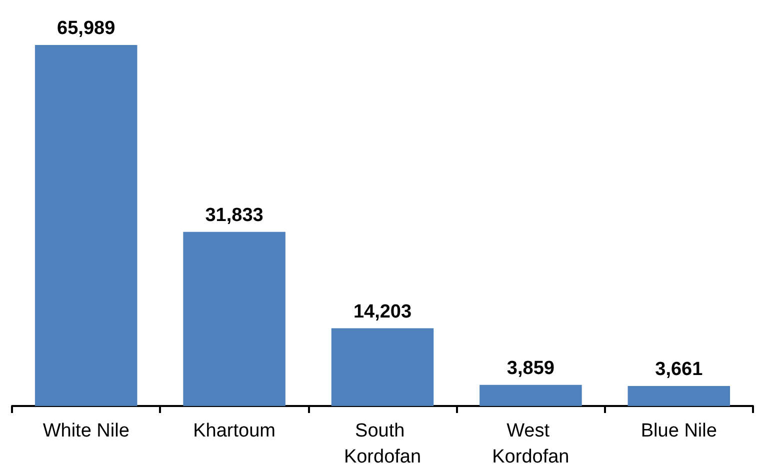 The width and height of the screenshot is (761, 470). What do you see at coordinates (530, 368) in the screenshot?
I see `data-label: 3,859` at bounding box center [530, 368].